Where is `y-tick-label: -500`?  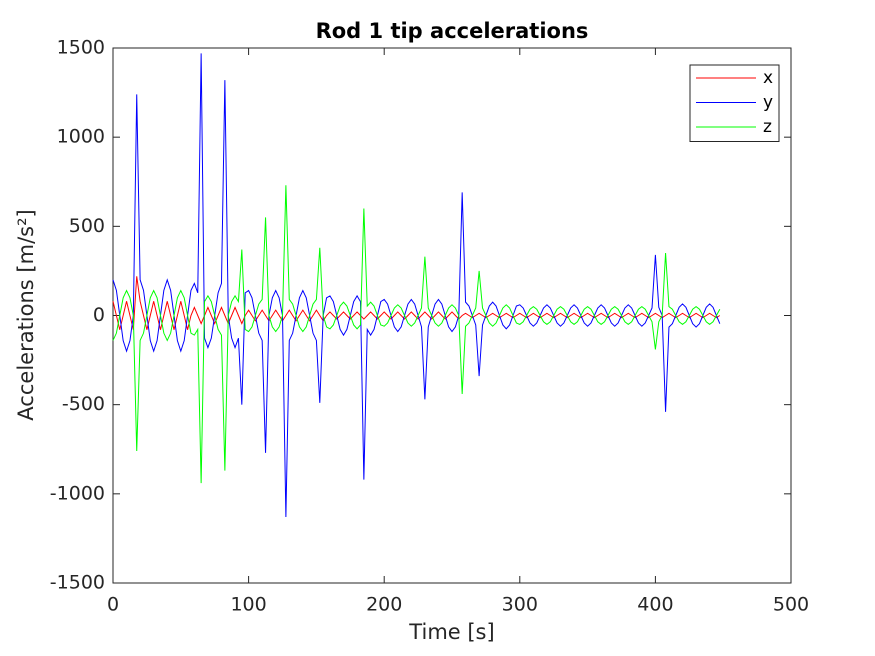
y-tick-label: -500 is located at coordinates (83, 404).